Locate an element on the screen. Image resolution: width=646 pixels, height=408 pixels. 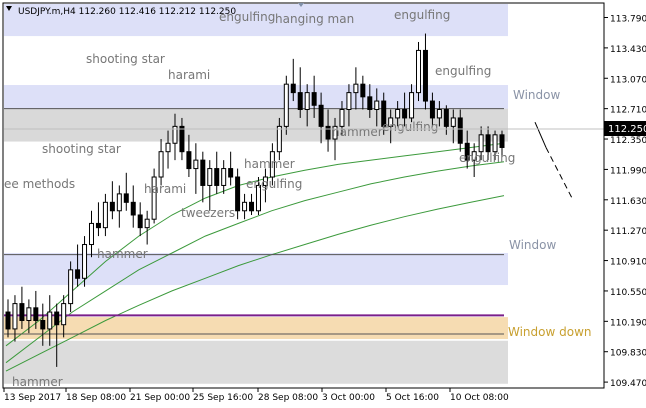
price-tick-label: 110.190 is located at coordinates (628, 323).